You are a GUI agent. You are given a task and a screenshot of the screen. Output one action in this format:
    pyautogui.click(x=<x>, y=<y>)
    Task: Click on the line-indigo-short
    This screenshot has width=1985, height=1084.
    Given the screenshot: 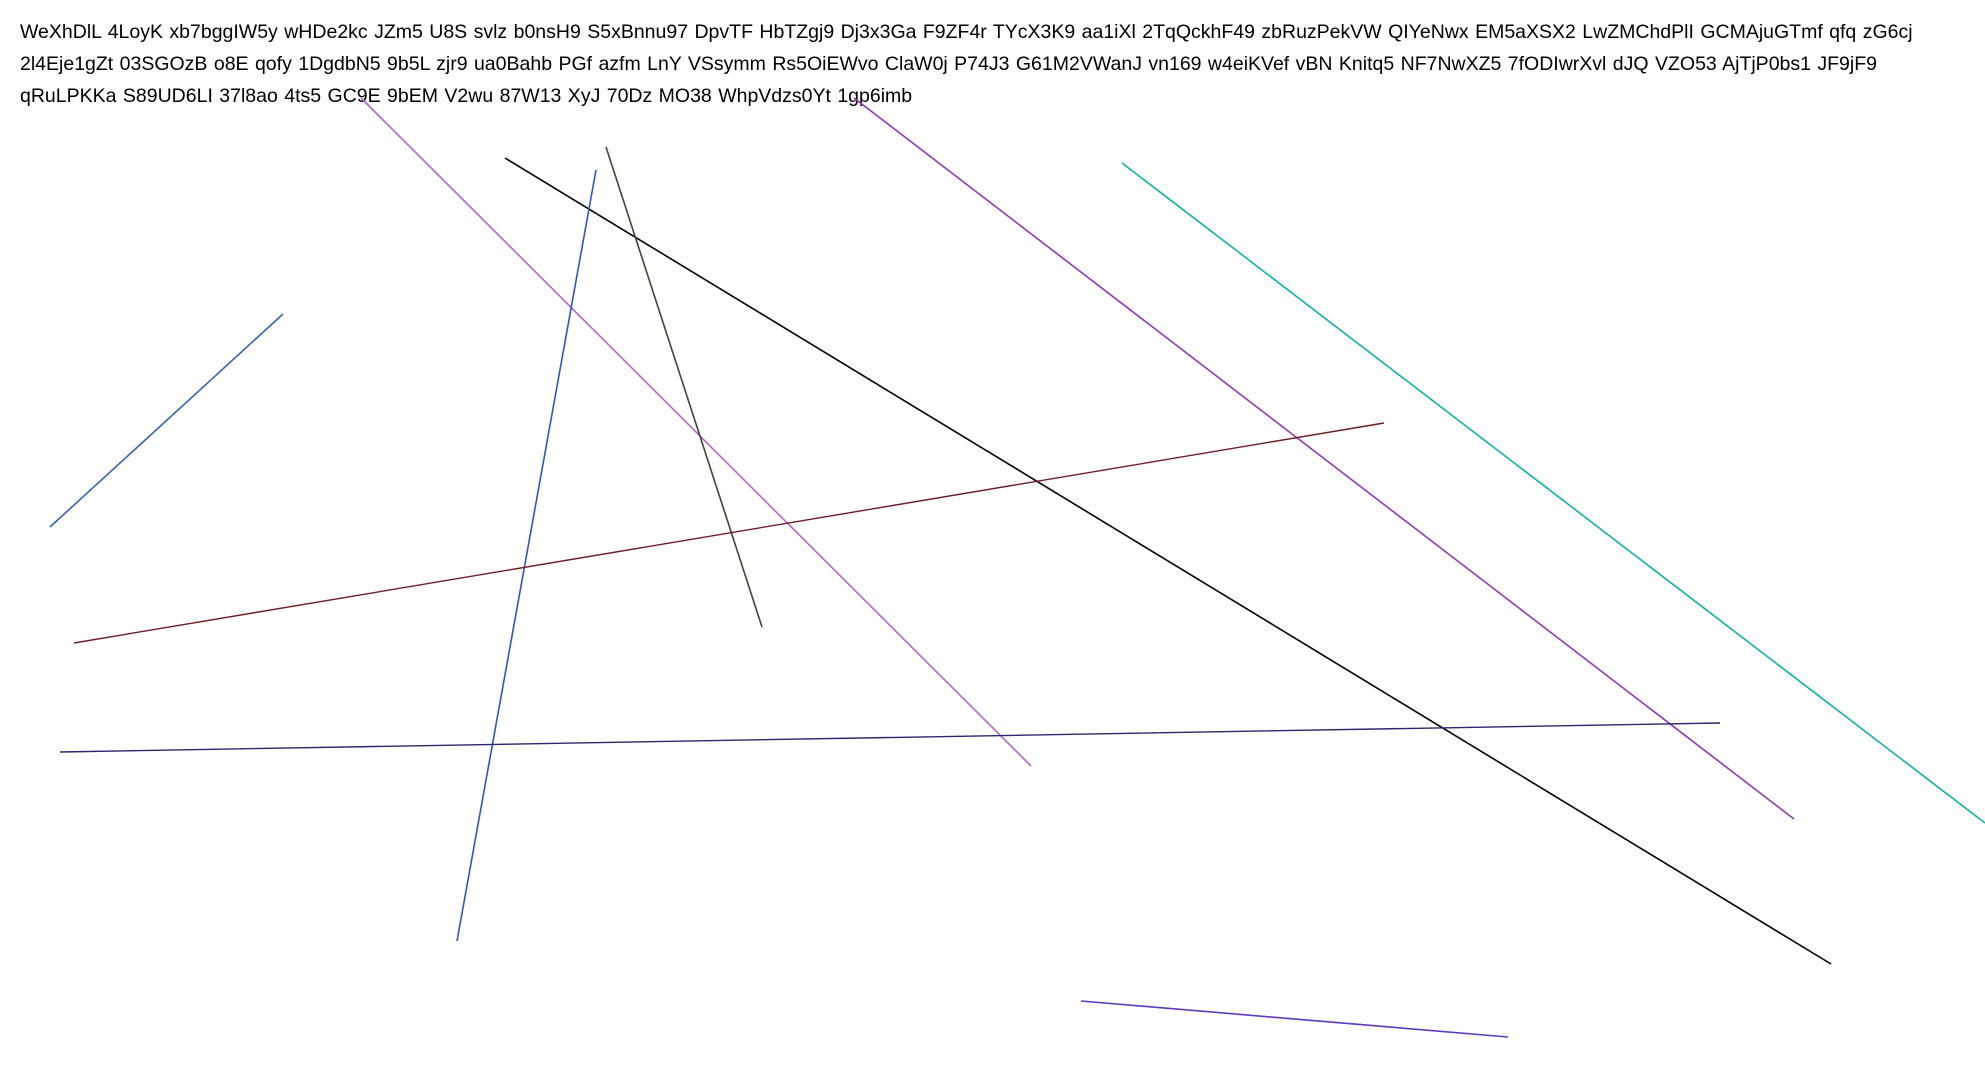 What is the action you would take?
    pyautogui.click(x=1294, y=1019)
    